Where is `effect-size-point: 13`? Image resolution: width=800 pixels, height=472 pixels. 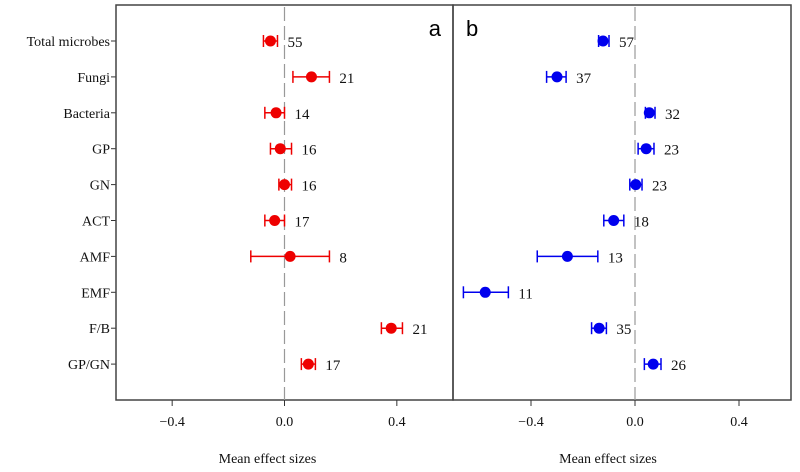 effect-size-point: 13 is located at coordinates (579, 258).